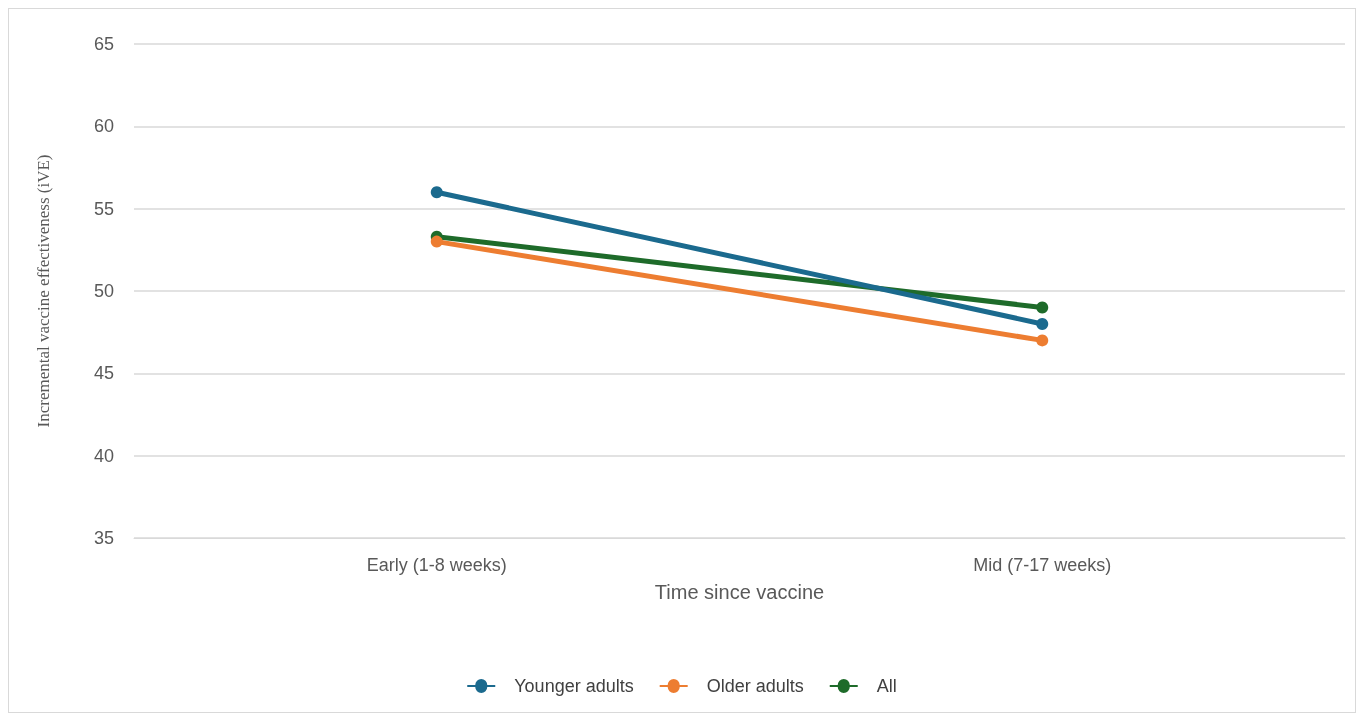 The width and height of the screenshot is (1367, 727). Describe the element at coordinates (103, 44) in the screenshot. I see `y-tick-label: 65` at that location.